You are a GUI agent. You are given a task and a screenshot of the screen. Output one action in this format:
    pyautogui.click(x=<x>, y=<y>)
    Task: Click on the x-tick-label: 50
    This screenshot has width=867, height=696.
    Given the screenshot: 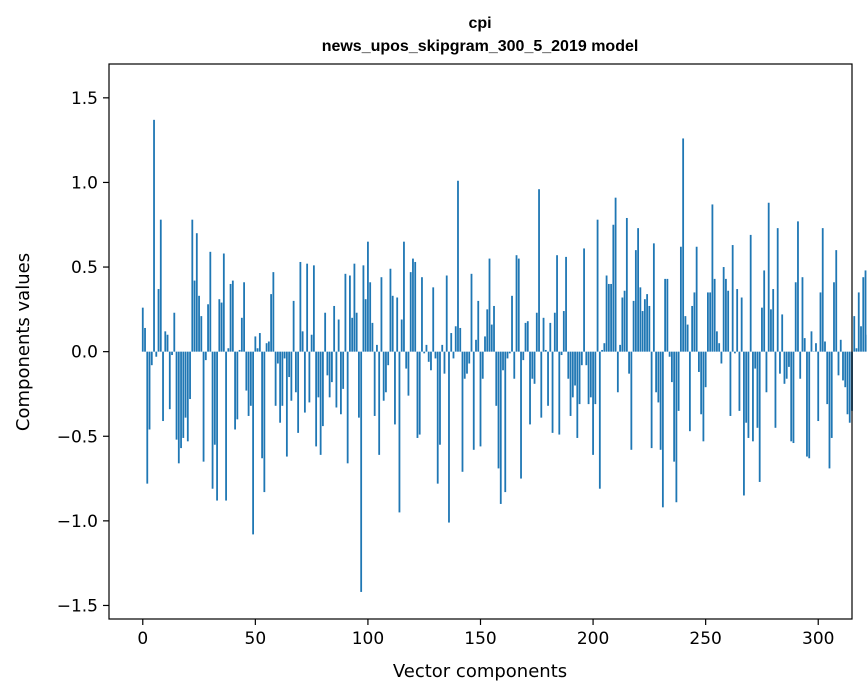 What is the action you would take?
    pyautogui.click(x=256, y=639)
    